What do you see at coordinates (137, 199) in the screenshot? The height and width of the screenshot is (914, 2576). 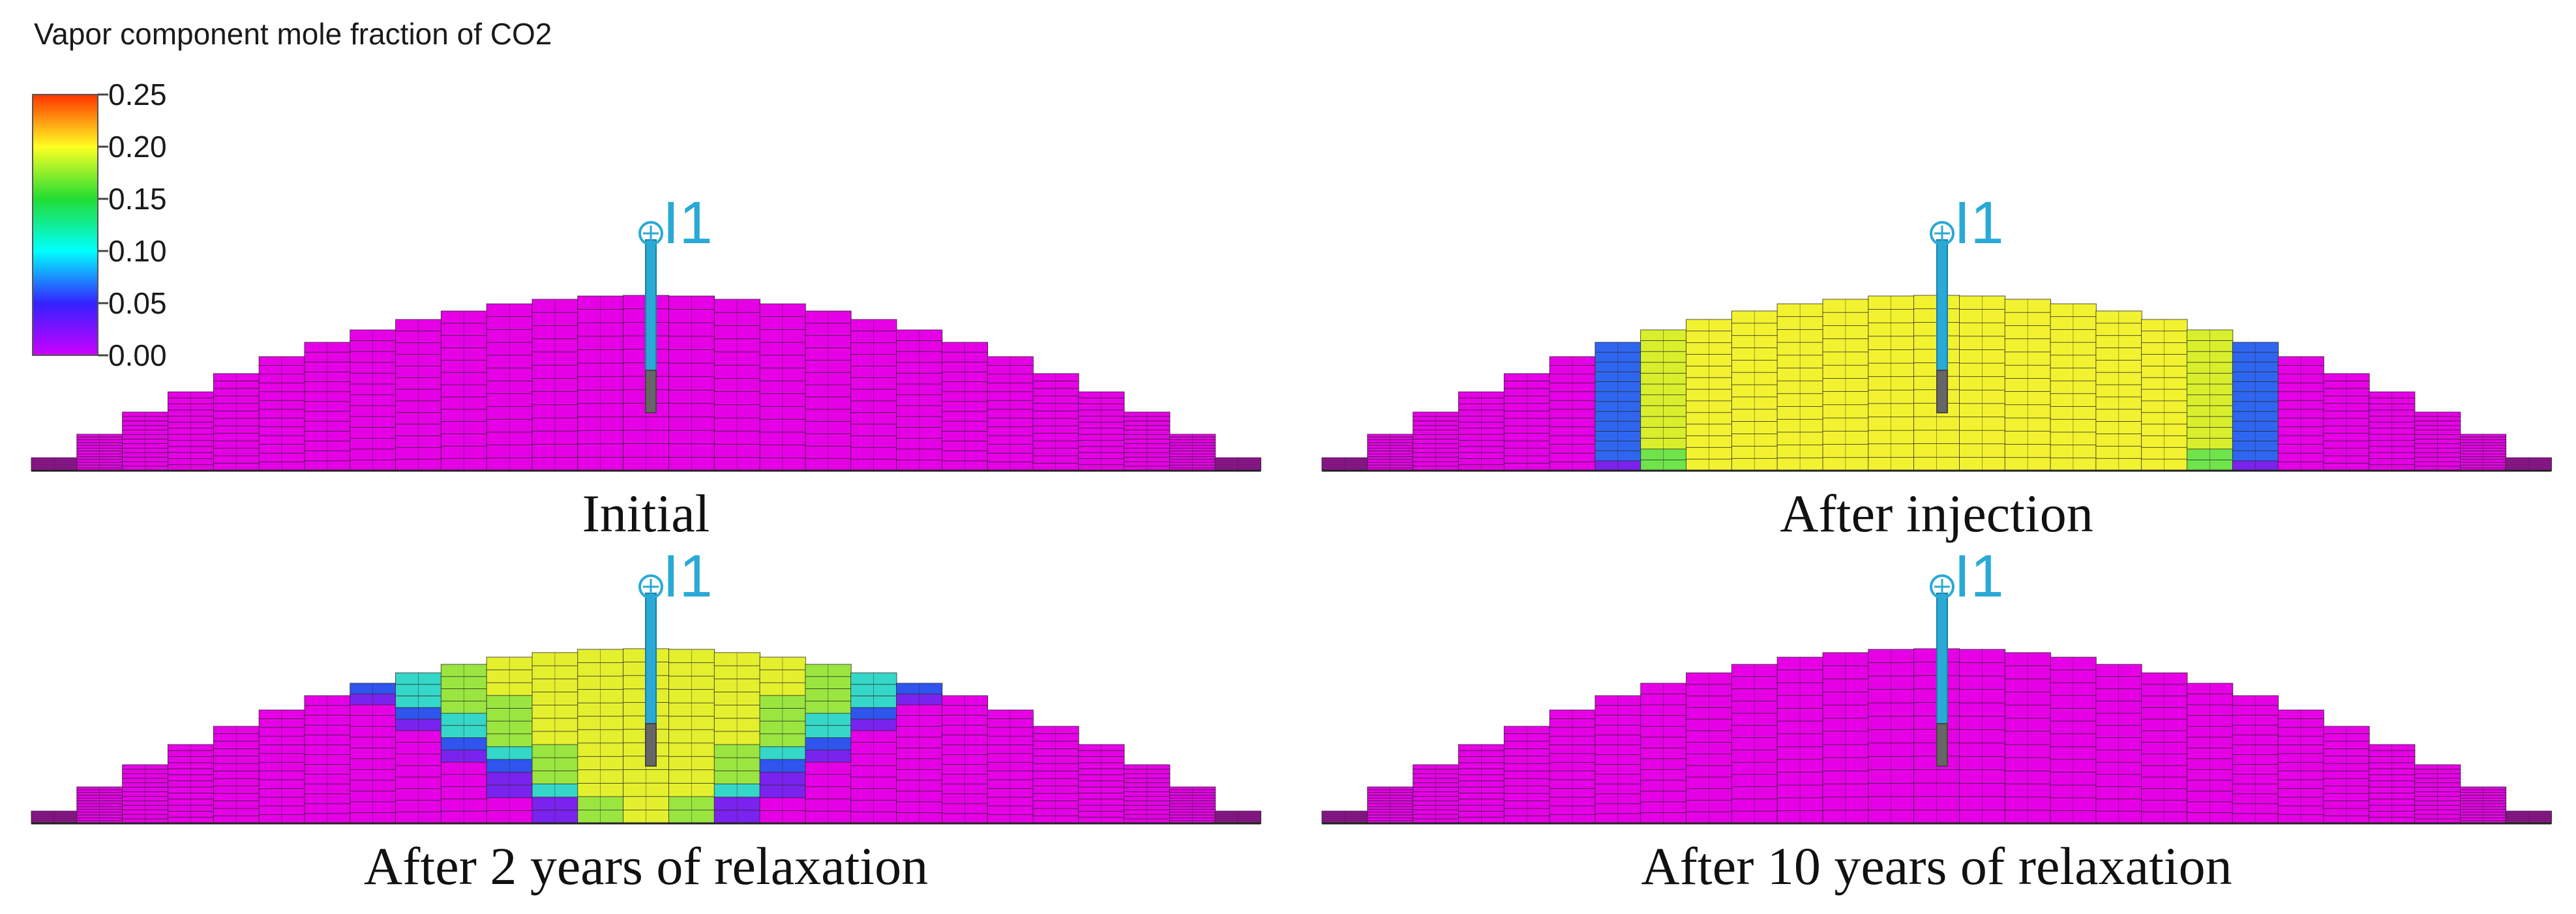 I see `colorbar-tick-label: 0.15` at bounding box center [137, 199].